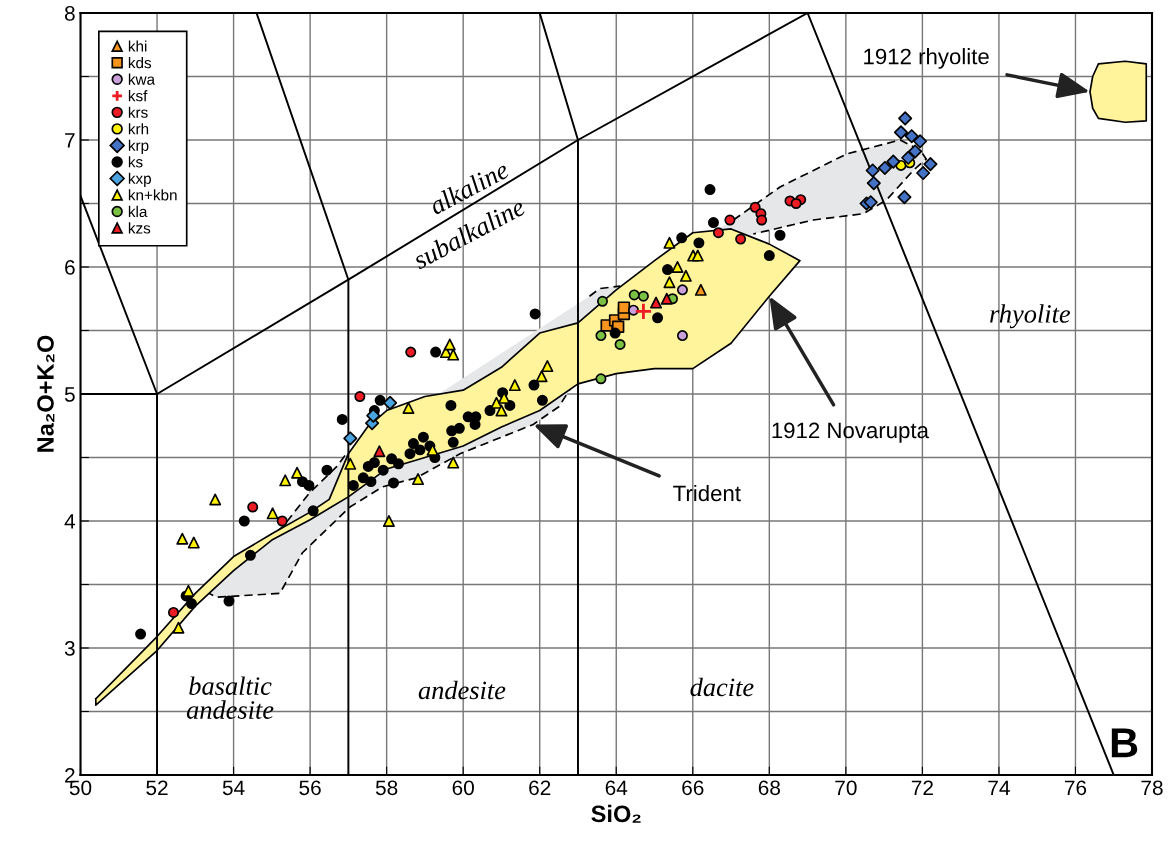  What do you see at coordinates (1152, 788) in the screenshot?
I see `x-tick-label: 78` at bounding box center [1152, 788].